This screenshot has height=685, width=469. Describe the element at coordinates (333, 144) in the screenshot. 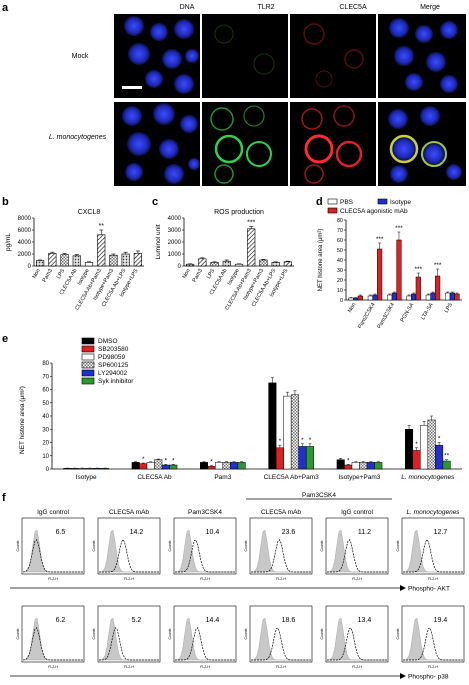

I see `image-listeria-clec5a` at that location.